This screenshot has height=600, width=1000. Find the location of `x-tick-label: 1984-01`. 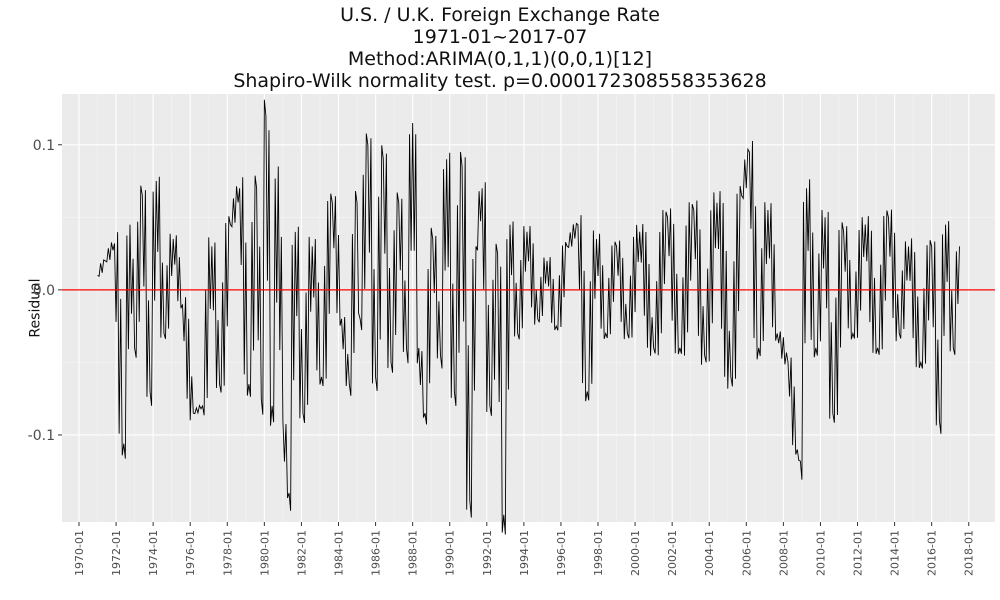

x-tick-label: 1984-01 is located at coordinates (339, 553).